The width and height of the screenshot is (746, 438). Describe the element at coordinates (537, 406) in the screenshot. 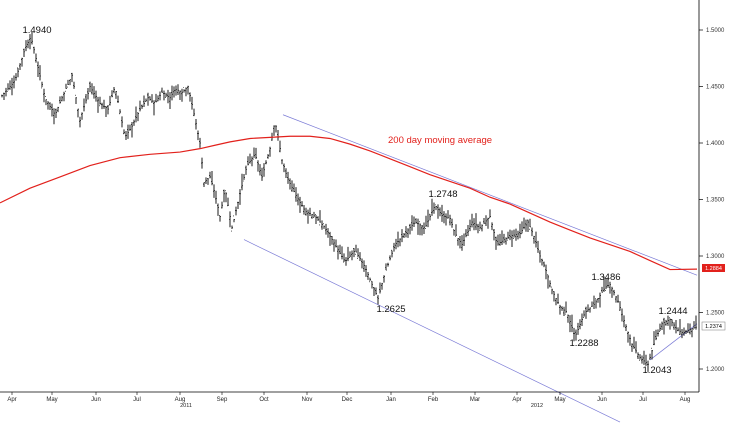

I see `year-label-2012: 2012` at that location.